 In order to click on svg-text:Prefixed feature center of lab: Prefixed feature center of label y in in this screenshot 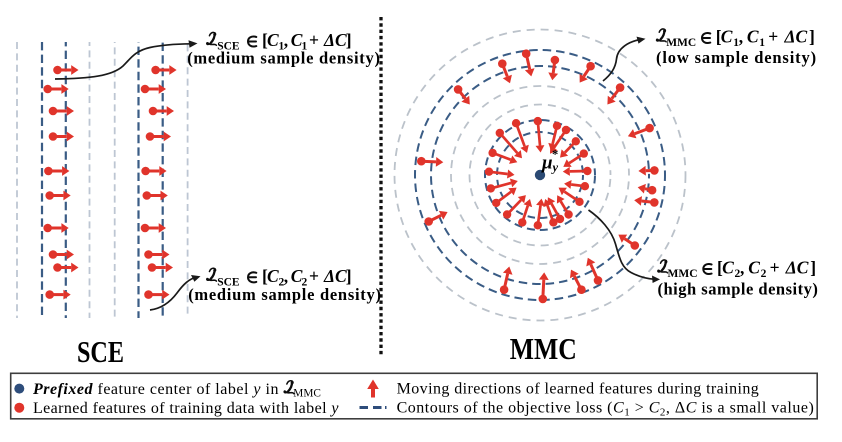, I will do `click(155, 389)`.